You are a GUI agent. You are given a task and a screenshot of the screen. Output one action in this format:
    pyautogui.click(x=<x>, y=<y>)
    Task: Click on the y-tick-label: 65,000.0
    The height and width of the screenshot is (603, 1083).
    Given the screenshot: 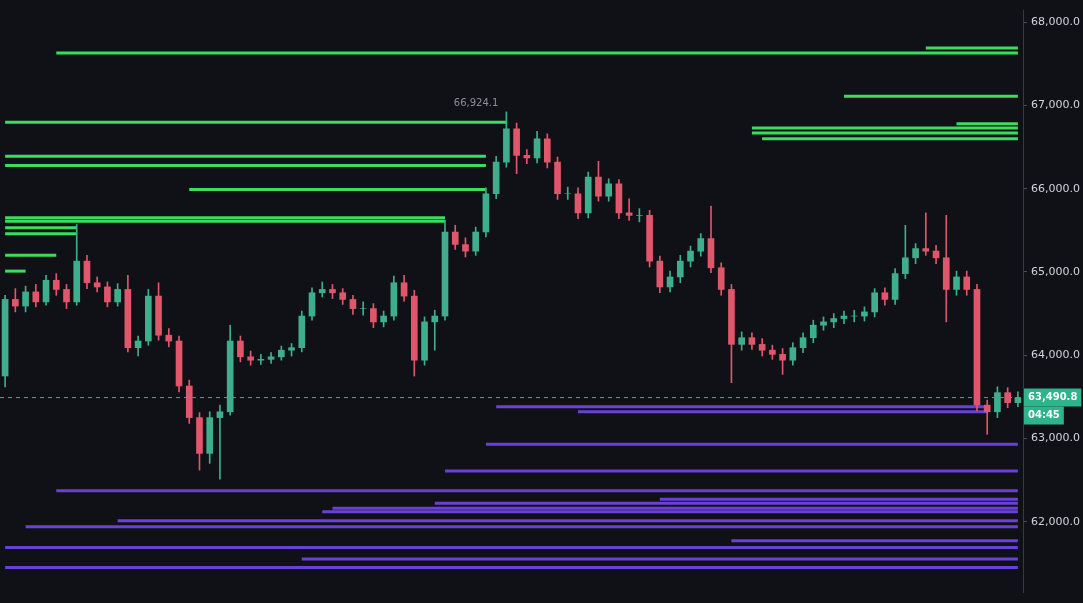 What is the action you would take?
    pyautogui.click(x=1055, y=271)
    